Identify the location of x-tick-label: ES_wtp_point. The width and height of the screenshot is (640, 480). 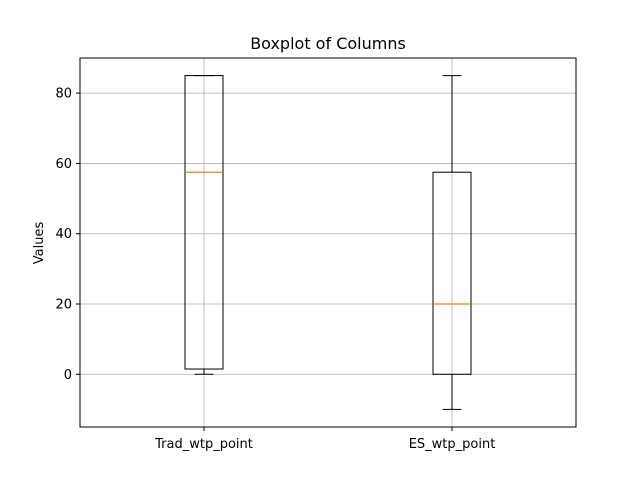
(452, 444).